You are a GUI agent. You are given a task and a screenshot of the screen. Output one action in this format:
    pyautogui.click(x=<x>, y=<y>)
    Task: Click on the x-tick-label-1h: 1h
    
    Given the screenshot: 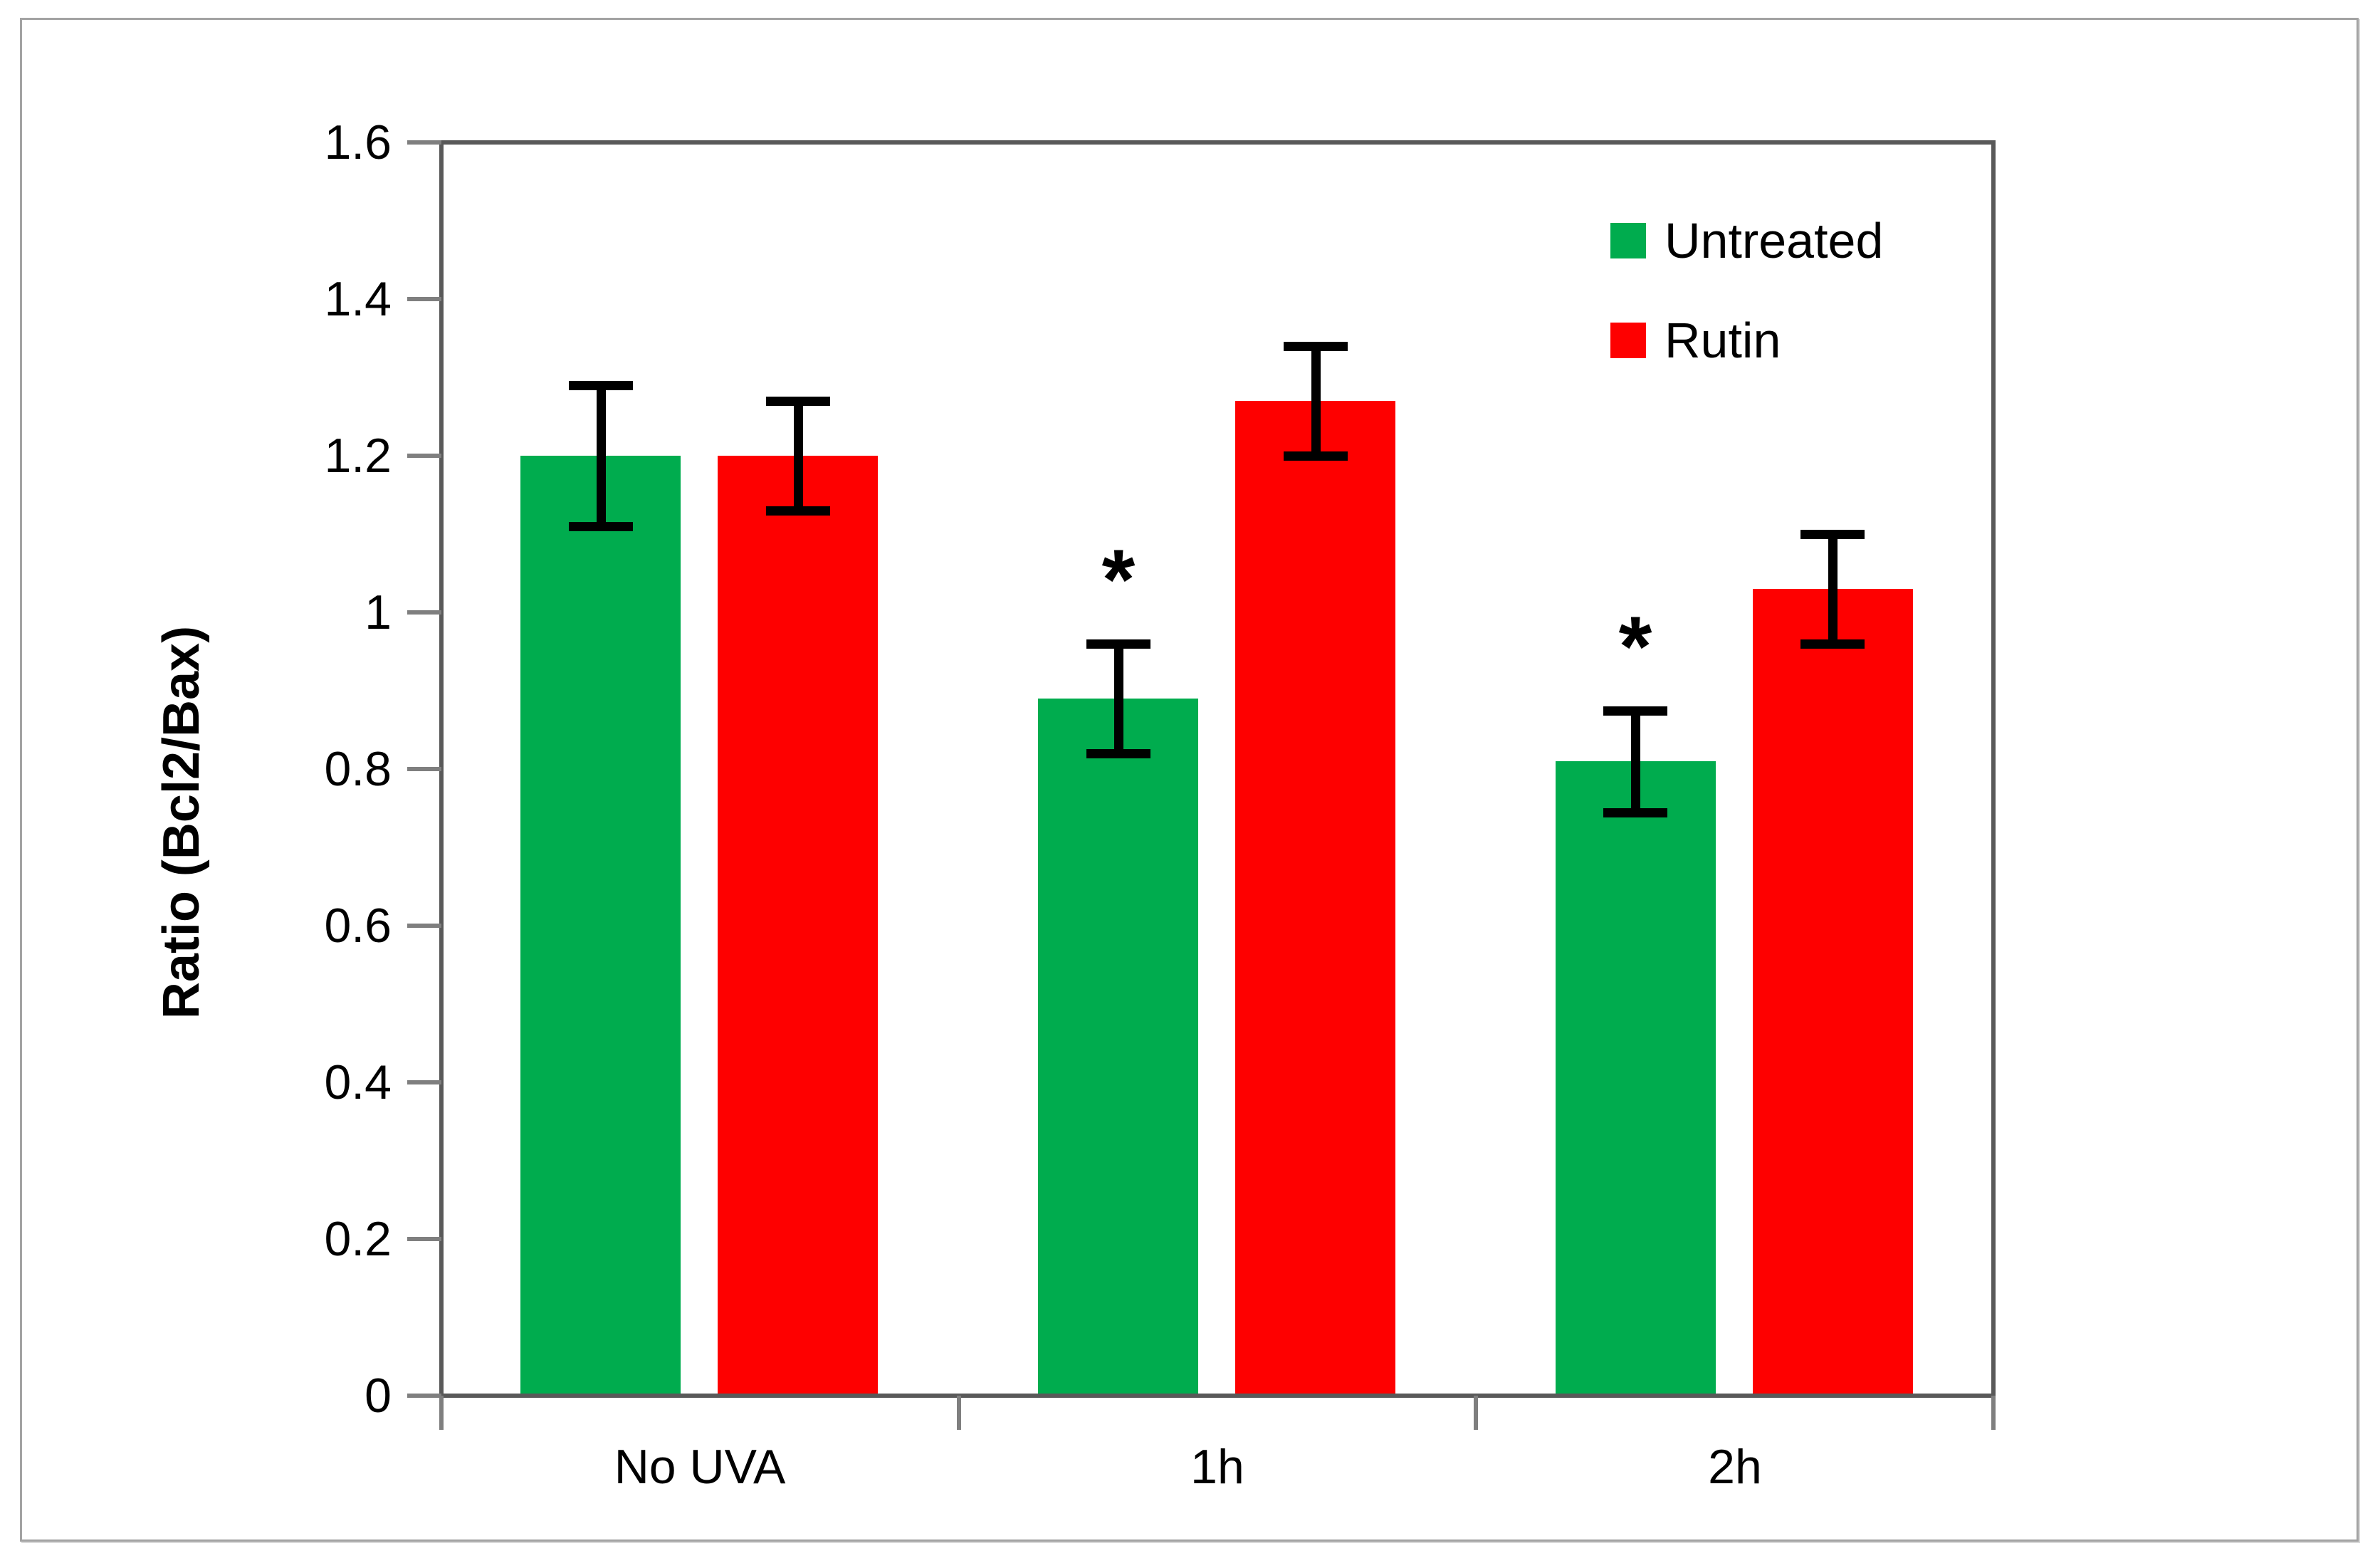 What is the action you would take?
    pyautogui.click(x=1217, y=1467)
    